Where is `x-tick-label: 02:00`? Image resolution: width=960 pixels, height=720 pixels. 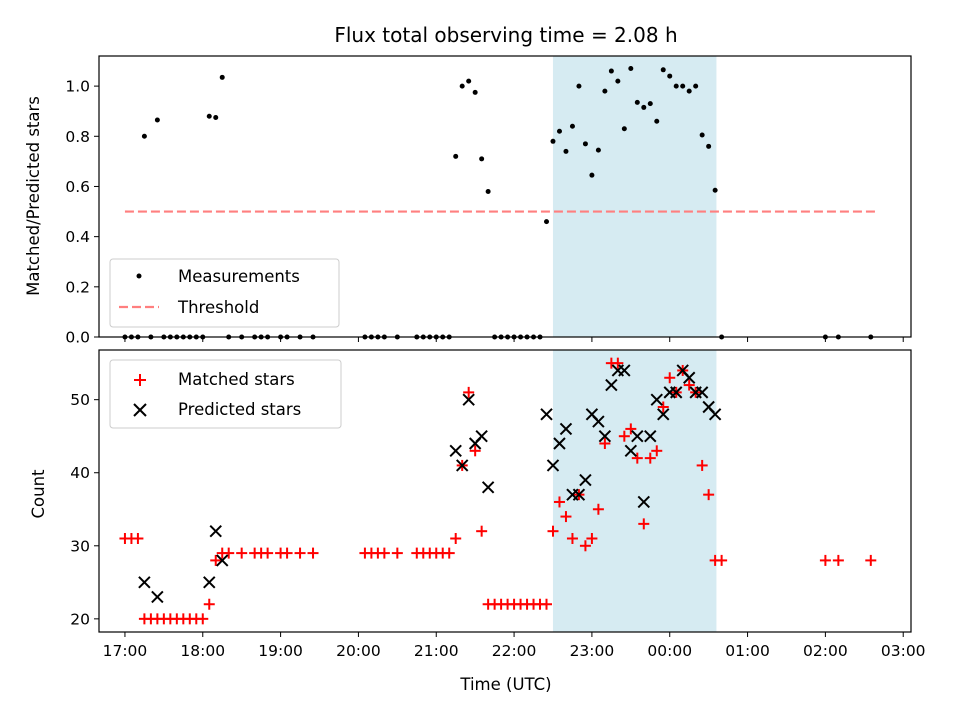
x-tick-label: 02:00 is located at coordinates (825, 651).